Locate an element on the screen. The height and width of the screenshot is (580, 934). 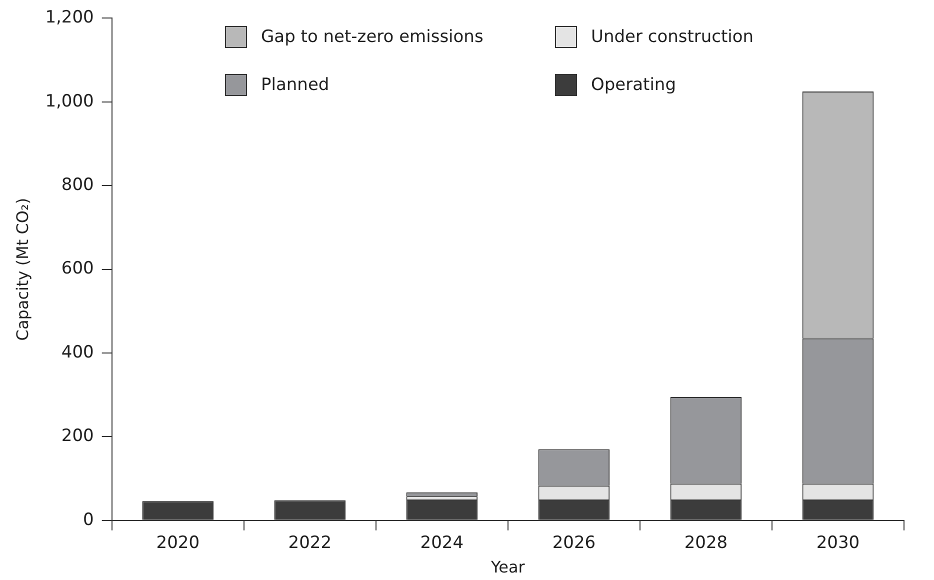
x-tick-label: 2028 is located at coordinates (706, 543).